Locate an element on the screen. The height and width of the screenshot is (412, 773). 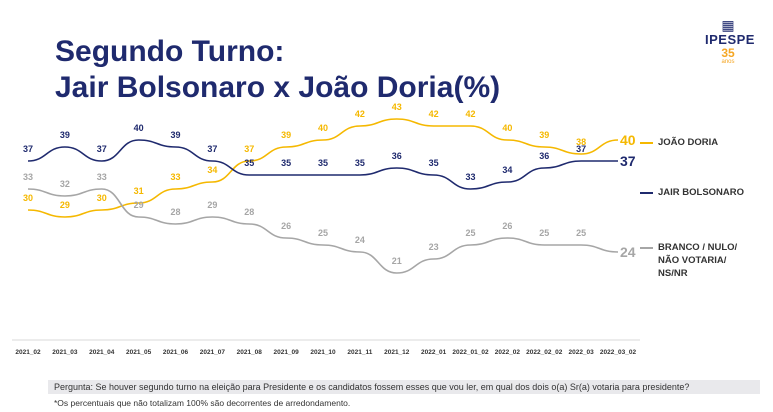
x-tick-label: 2022_02 is located at coordinates (508, 352).